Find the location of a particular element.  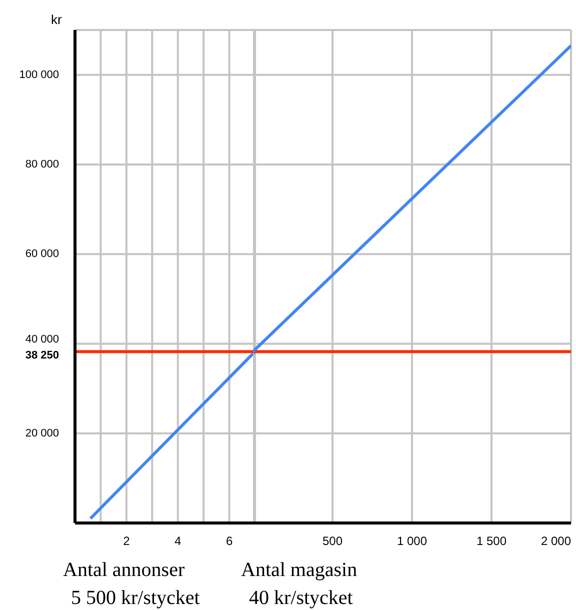

x-tick-label: 1 500 is located at coordinates (491, 541).